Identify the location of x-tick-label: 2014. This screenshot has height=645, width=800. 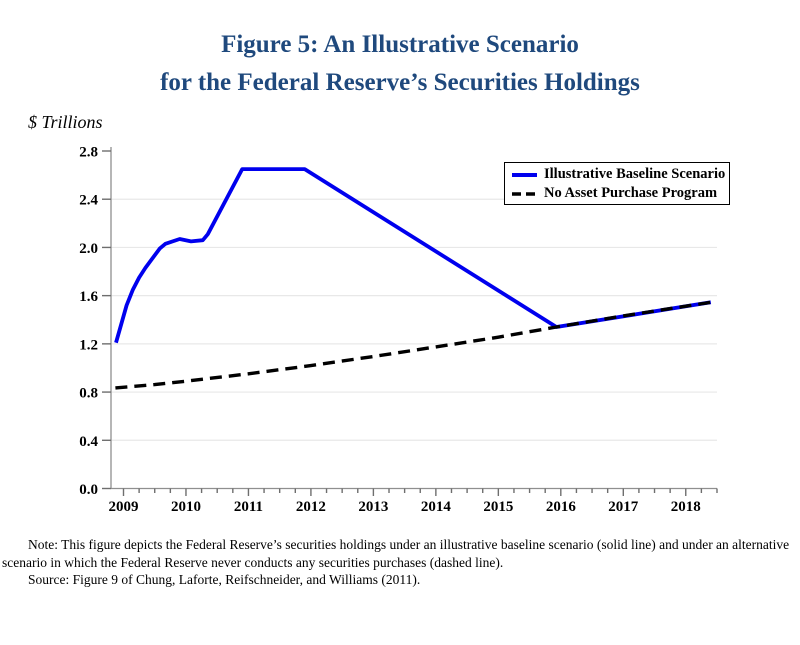
(436, 507).